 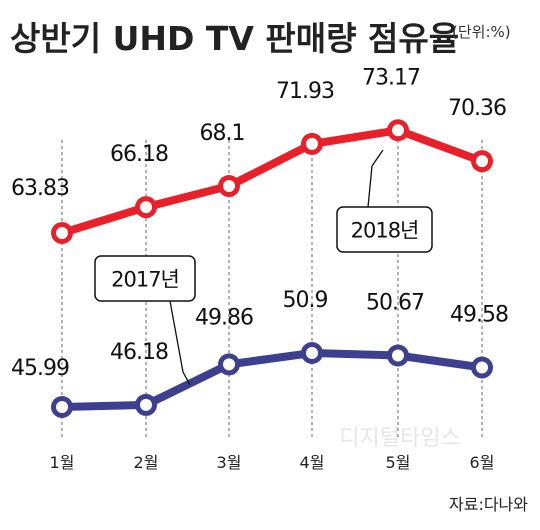 I want to click on data-label: 63.83, so click(x=40, y=188).